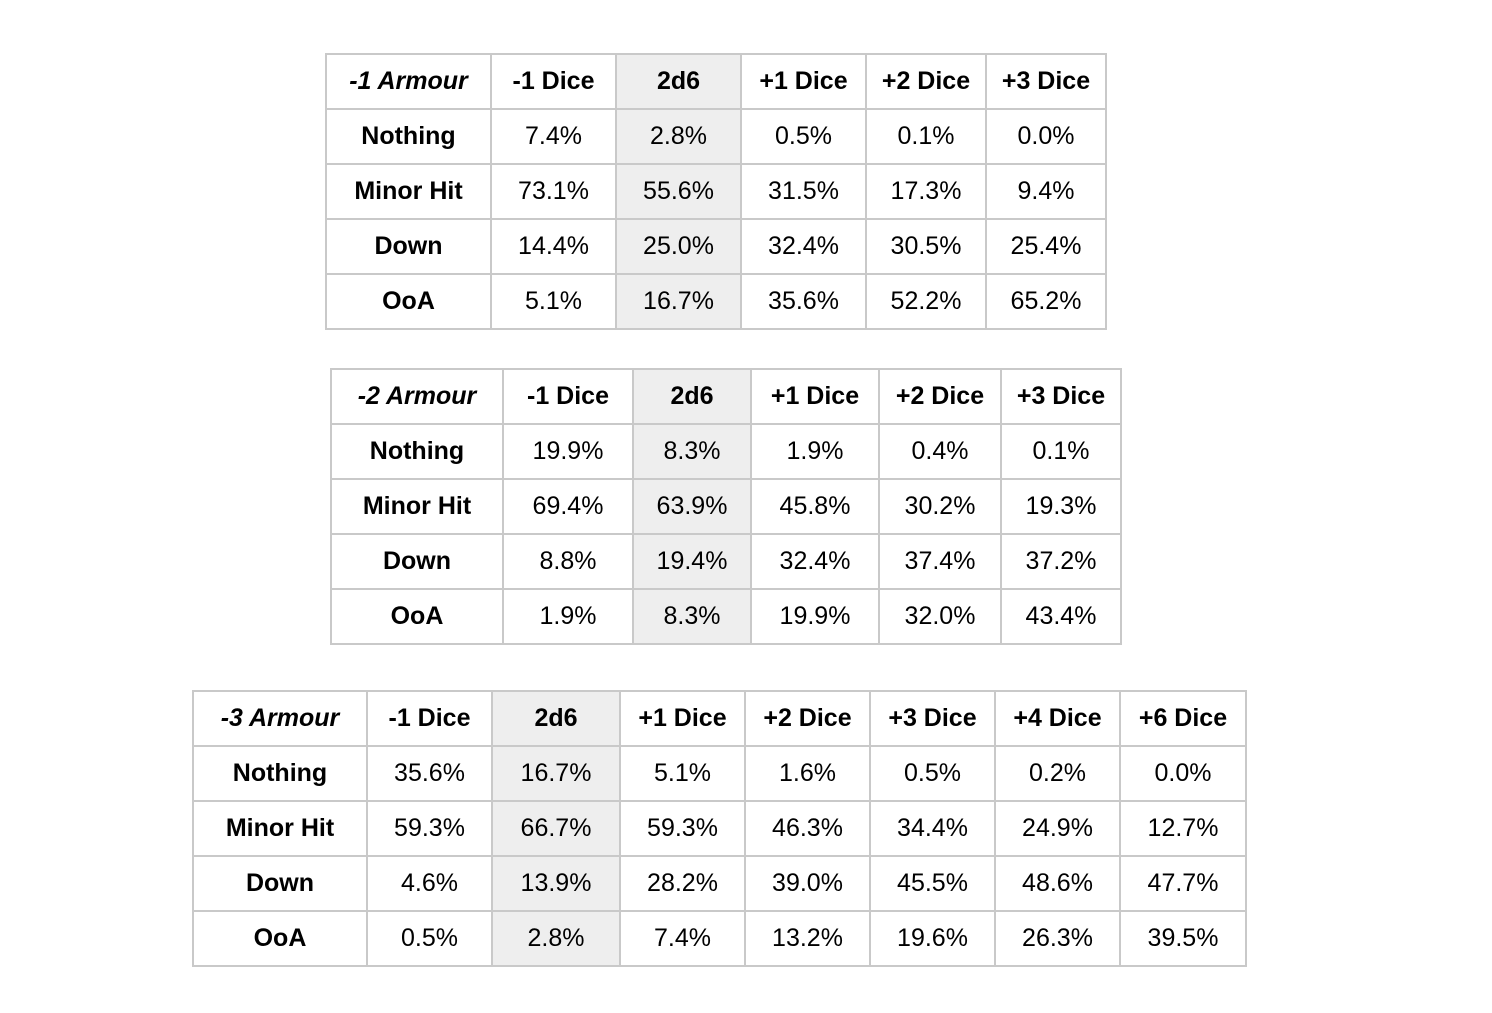 Image resolution: width=1492 pixels, height=1013 pixels. I want to click on value-cell: 0.2%, so click(1057, 773).